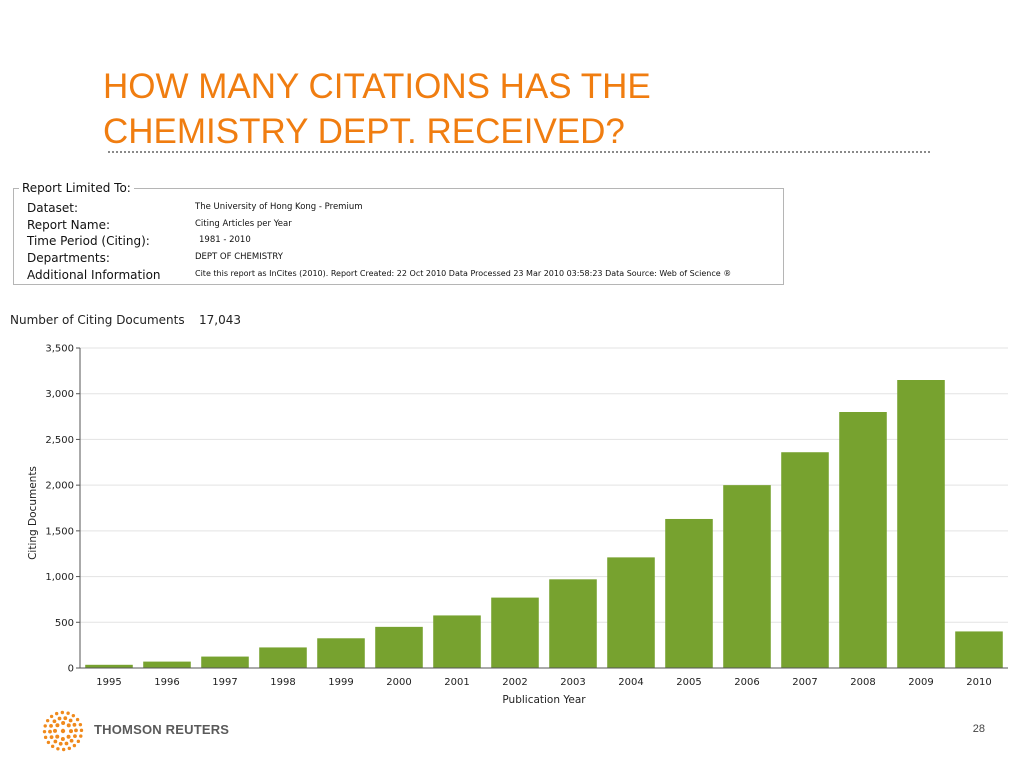  I want to click on x-tick-label: 2004, so click(630, 682).